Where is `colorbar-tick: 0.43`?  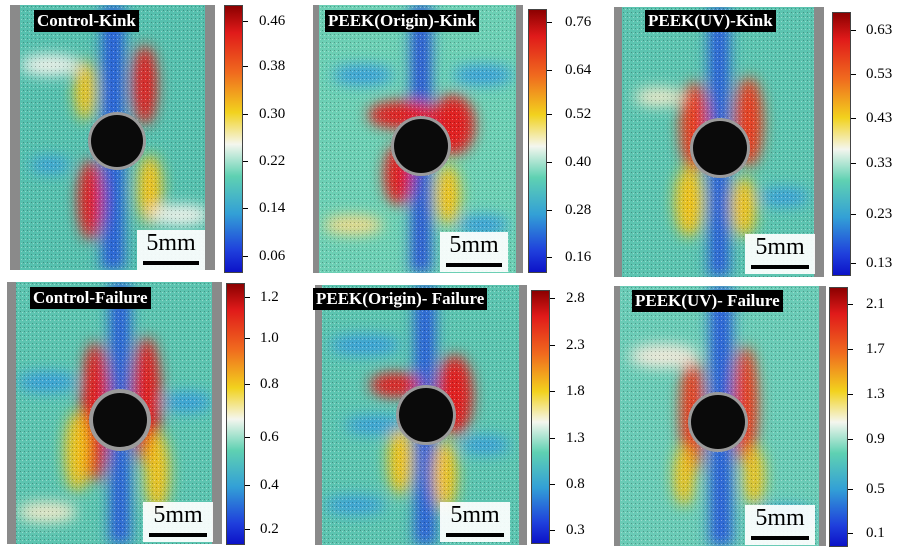
colorbar-tick: 0.43 is located at coordinates (879, 118).